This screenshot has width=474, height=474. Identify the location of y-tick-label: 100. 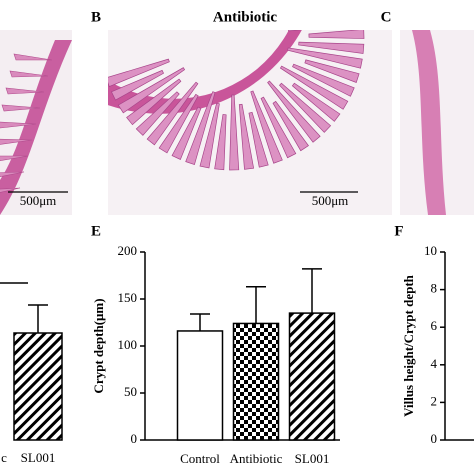
(128, 344).